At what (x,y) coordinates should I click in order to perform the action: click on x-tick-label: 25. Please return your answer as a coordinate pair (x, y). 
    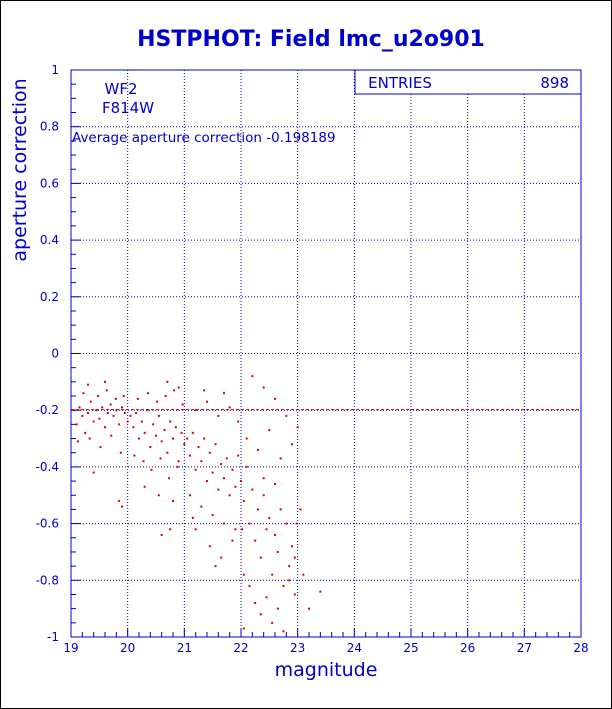
    Looking at the image, I should click on (410, 648).